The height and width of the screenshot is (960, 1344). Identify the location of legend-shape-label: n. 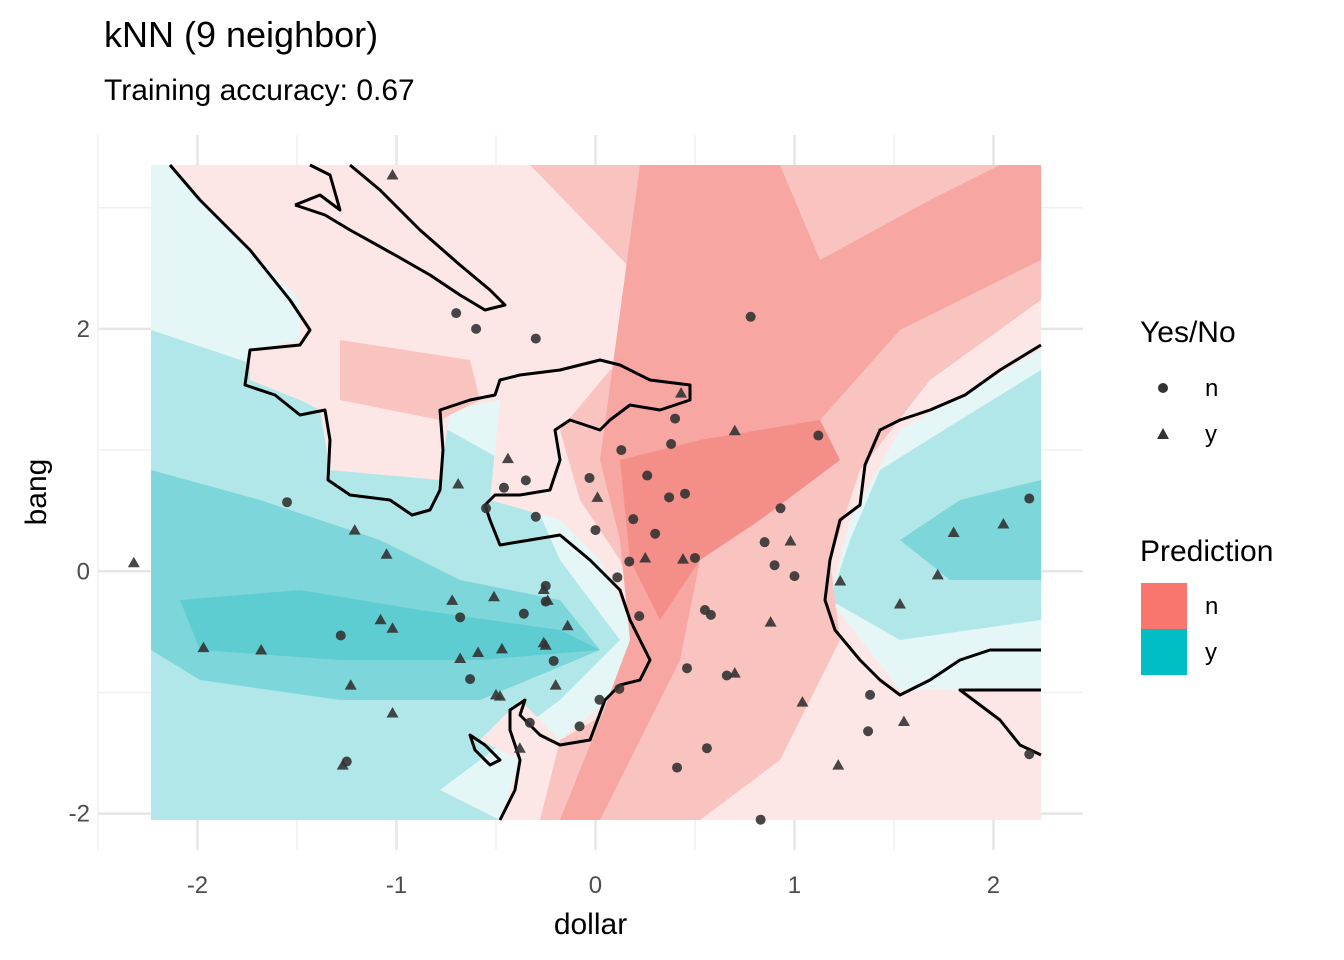
(1211, 388).